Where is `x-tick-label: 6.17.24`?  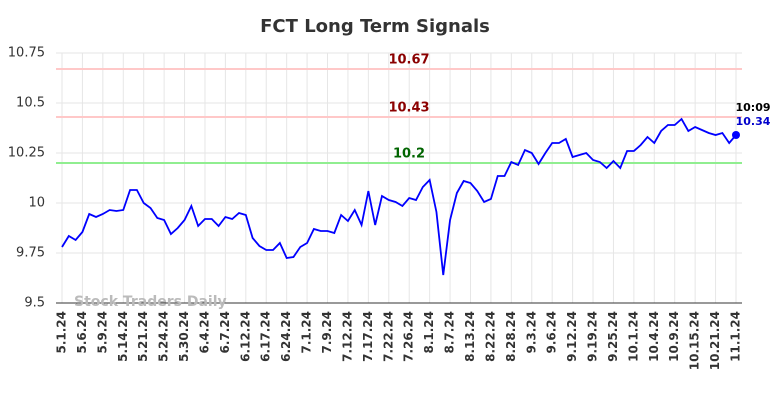
x-tick-label: 6.17.24 is located at coordinates (266, 336).